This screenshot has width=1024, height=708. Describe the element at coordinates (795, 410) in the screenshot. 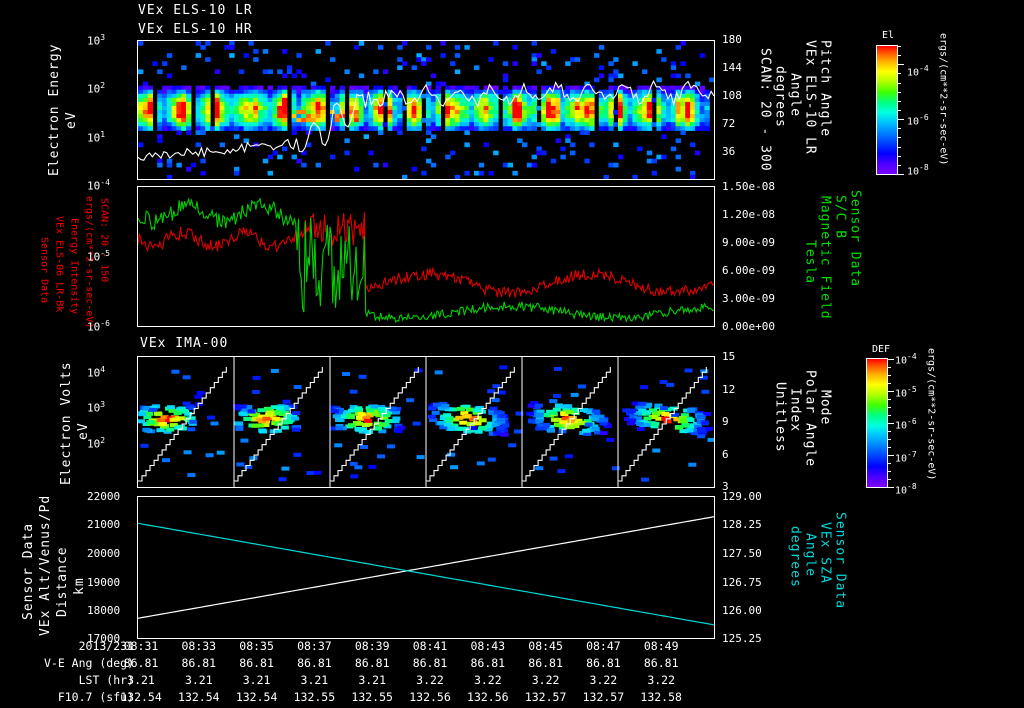

I see `panel3-y2-label-index: Index` at that location.